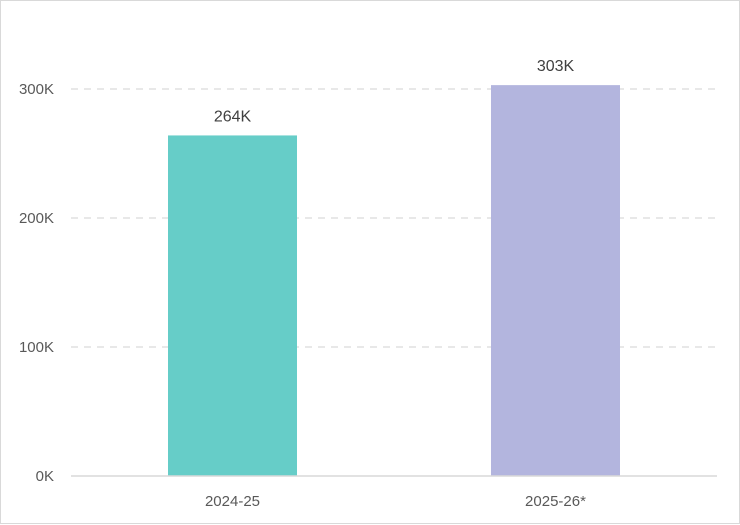  What do you see at coordinates (232, 501) in the screenshot?
I see `x-tick-label: 2024-25` at bounding box center [232, 501].